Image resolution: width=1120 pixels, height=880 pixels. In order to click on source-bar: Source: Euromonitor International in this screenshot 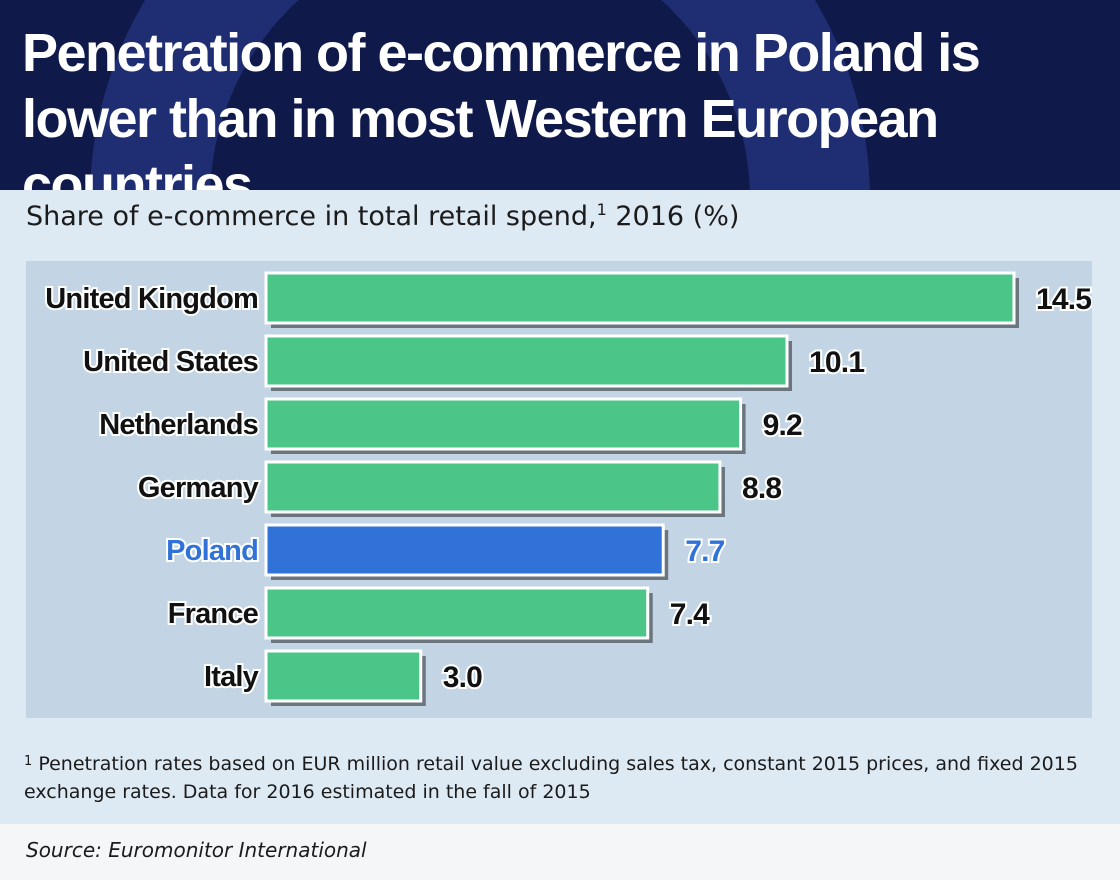, I will do `click(560, 852)`.